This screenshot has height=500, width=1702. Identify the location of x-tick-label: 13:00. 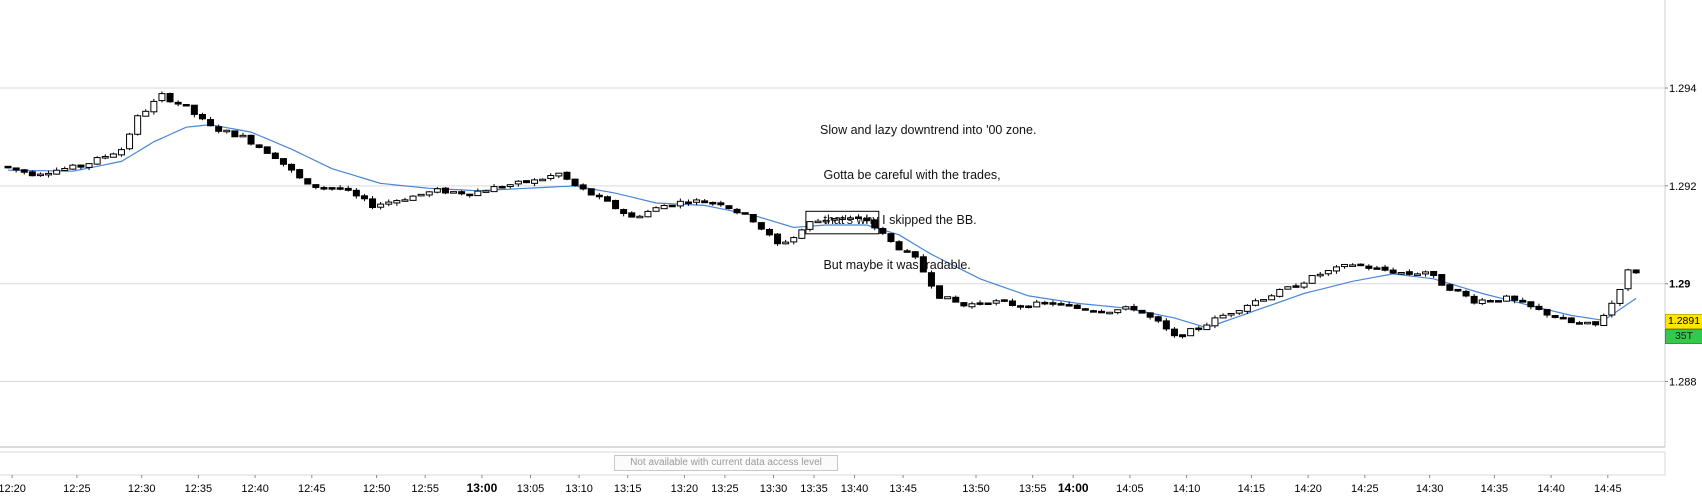
(482, 488).